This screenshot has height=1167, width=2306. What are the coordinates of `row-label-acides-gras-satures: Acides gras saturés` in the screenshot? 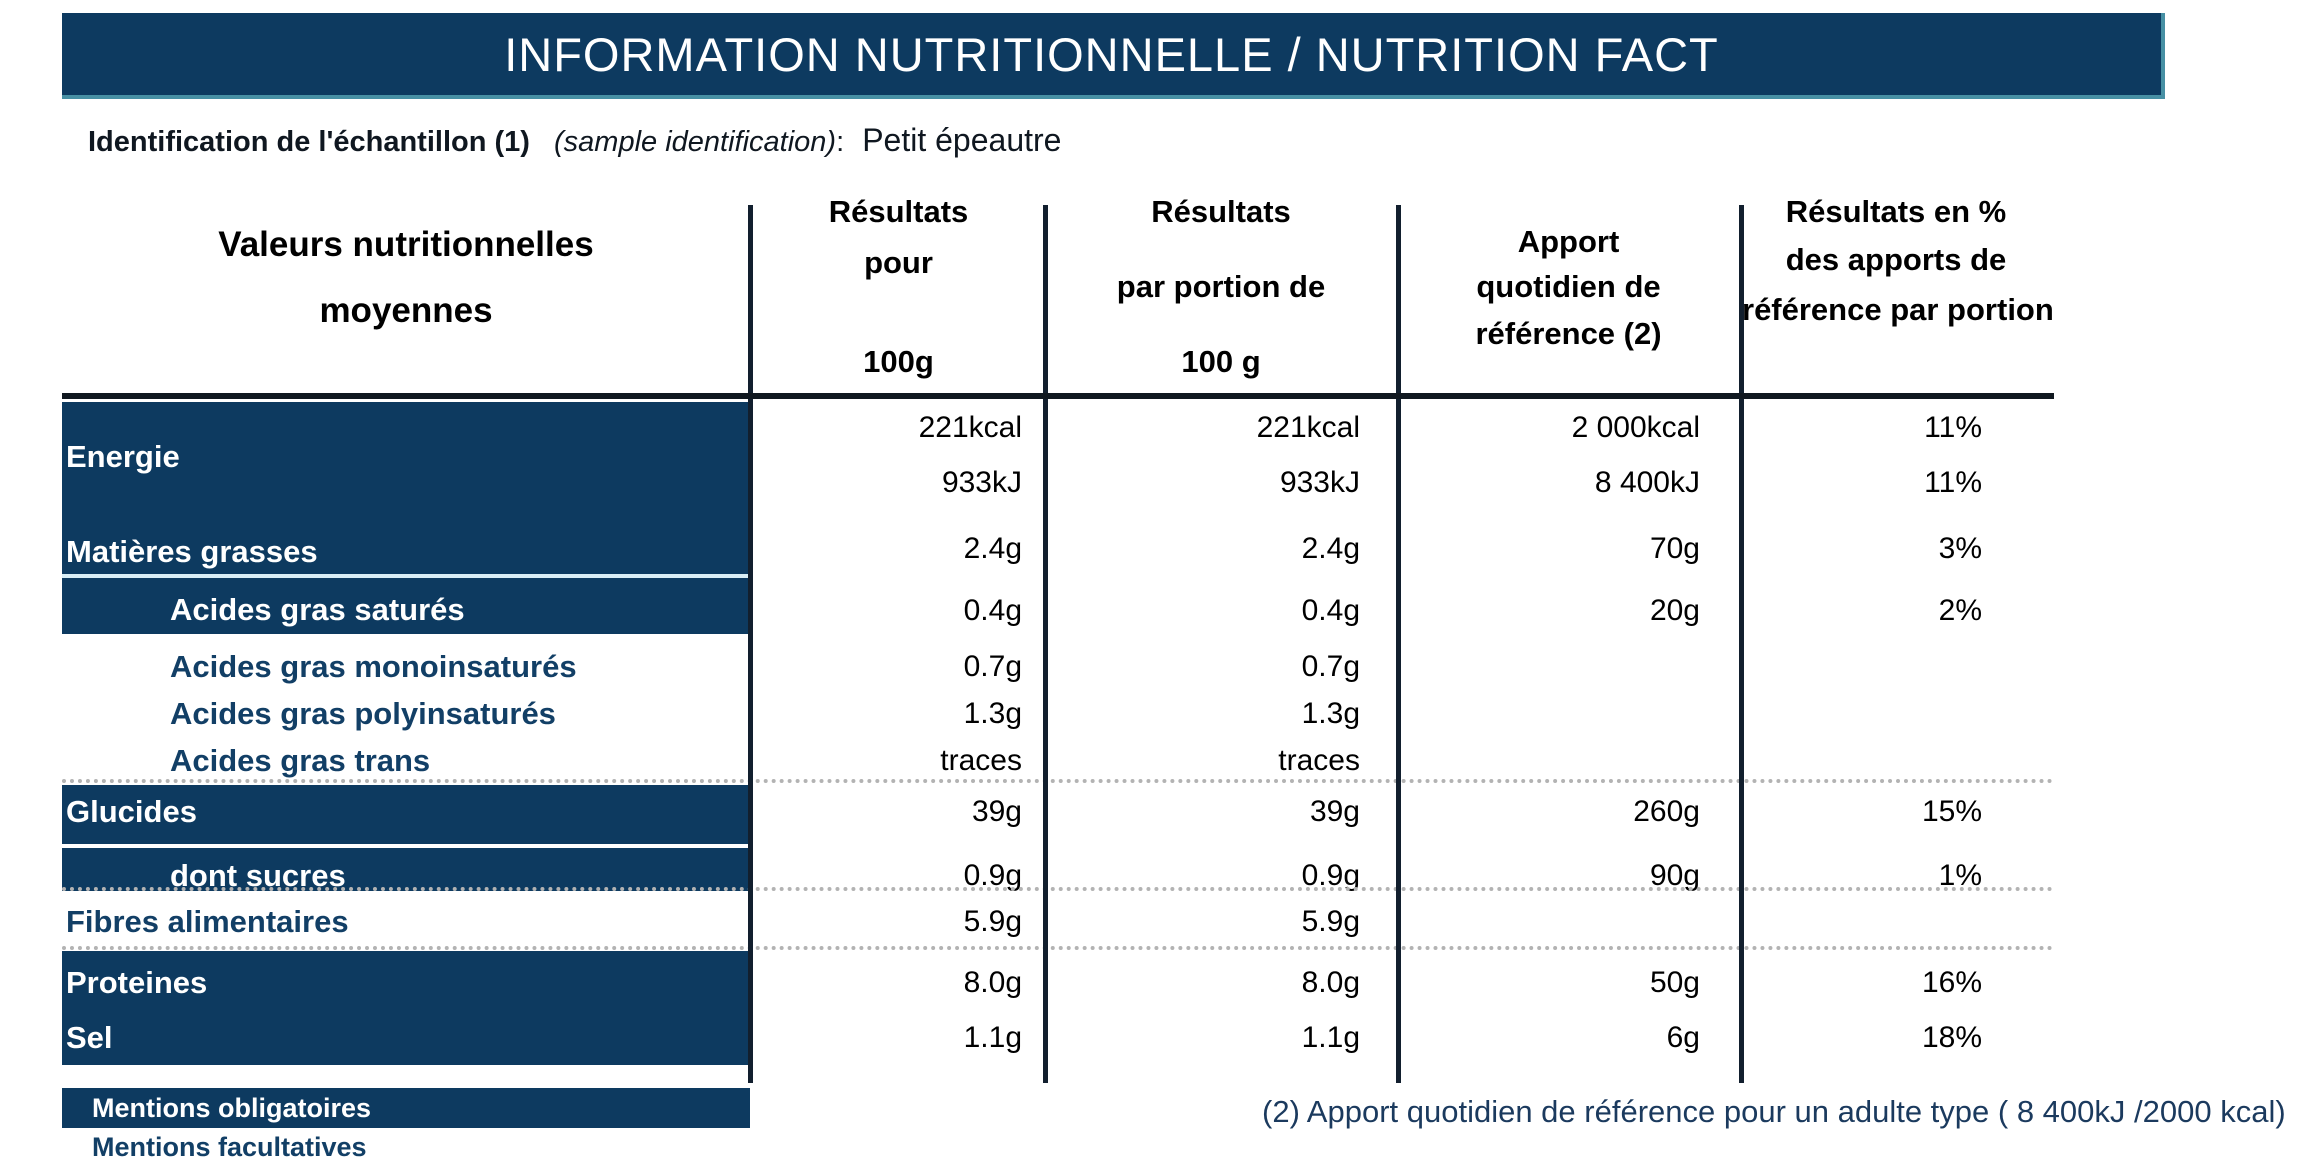 It's located at (317, 609).